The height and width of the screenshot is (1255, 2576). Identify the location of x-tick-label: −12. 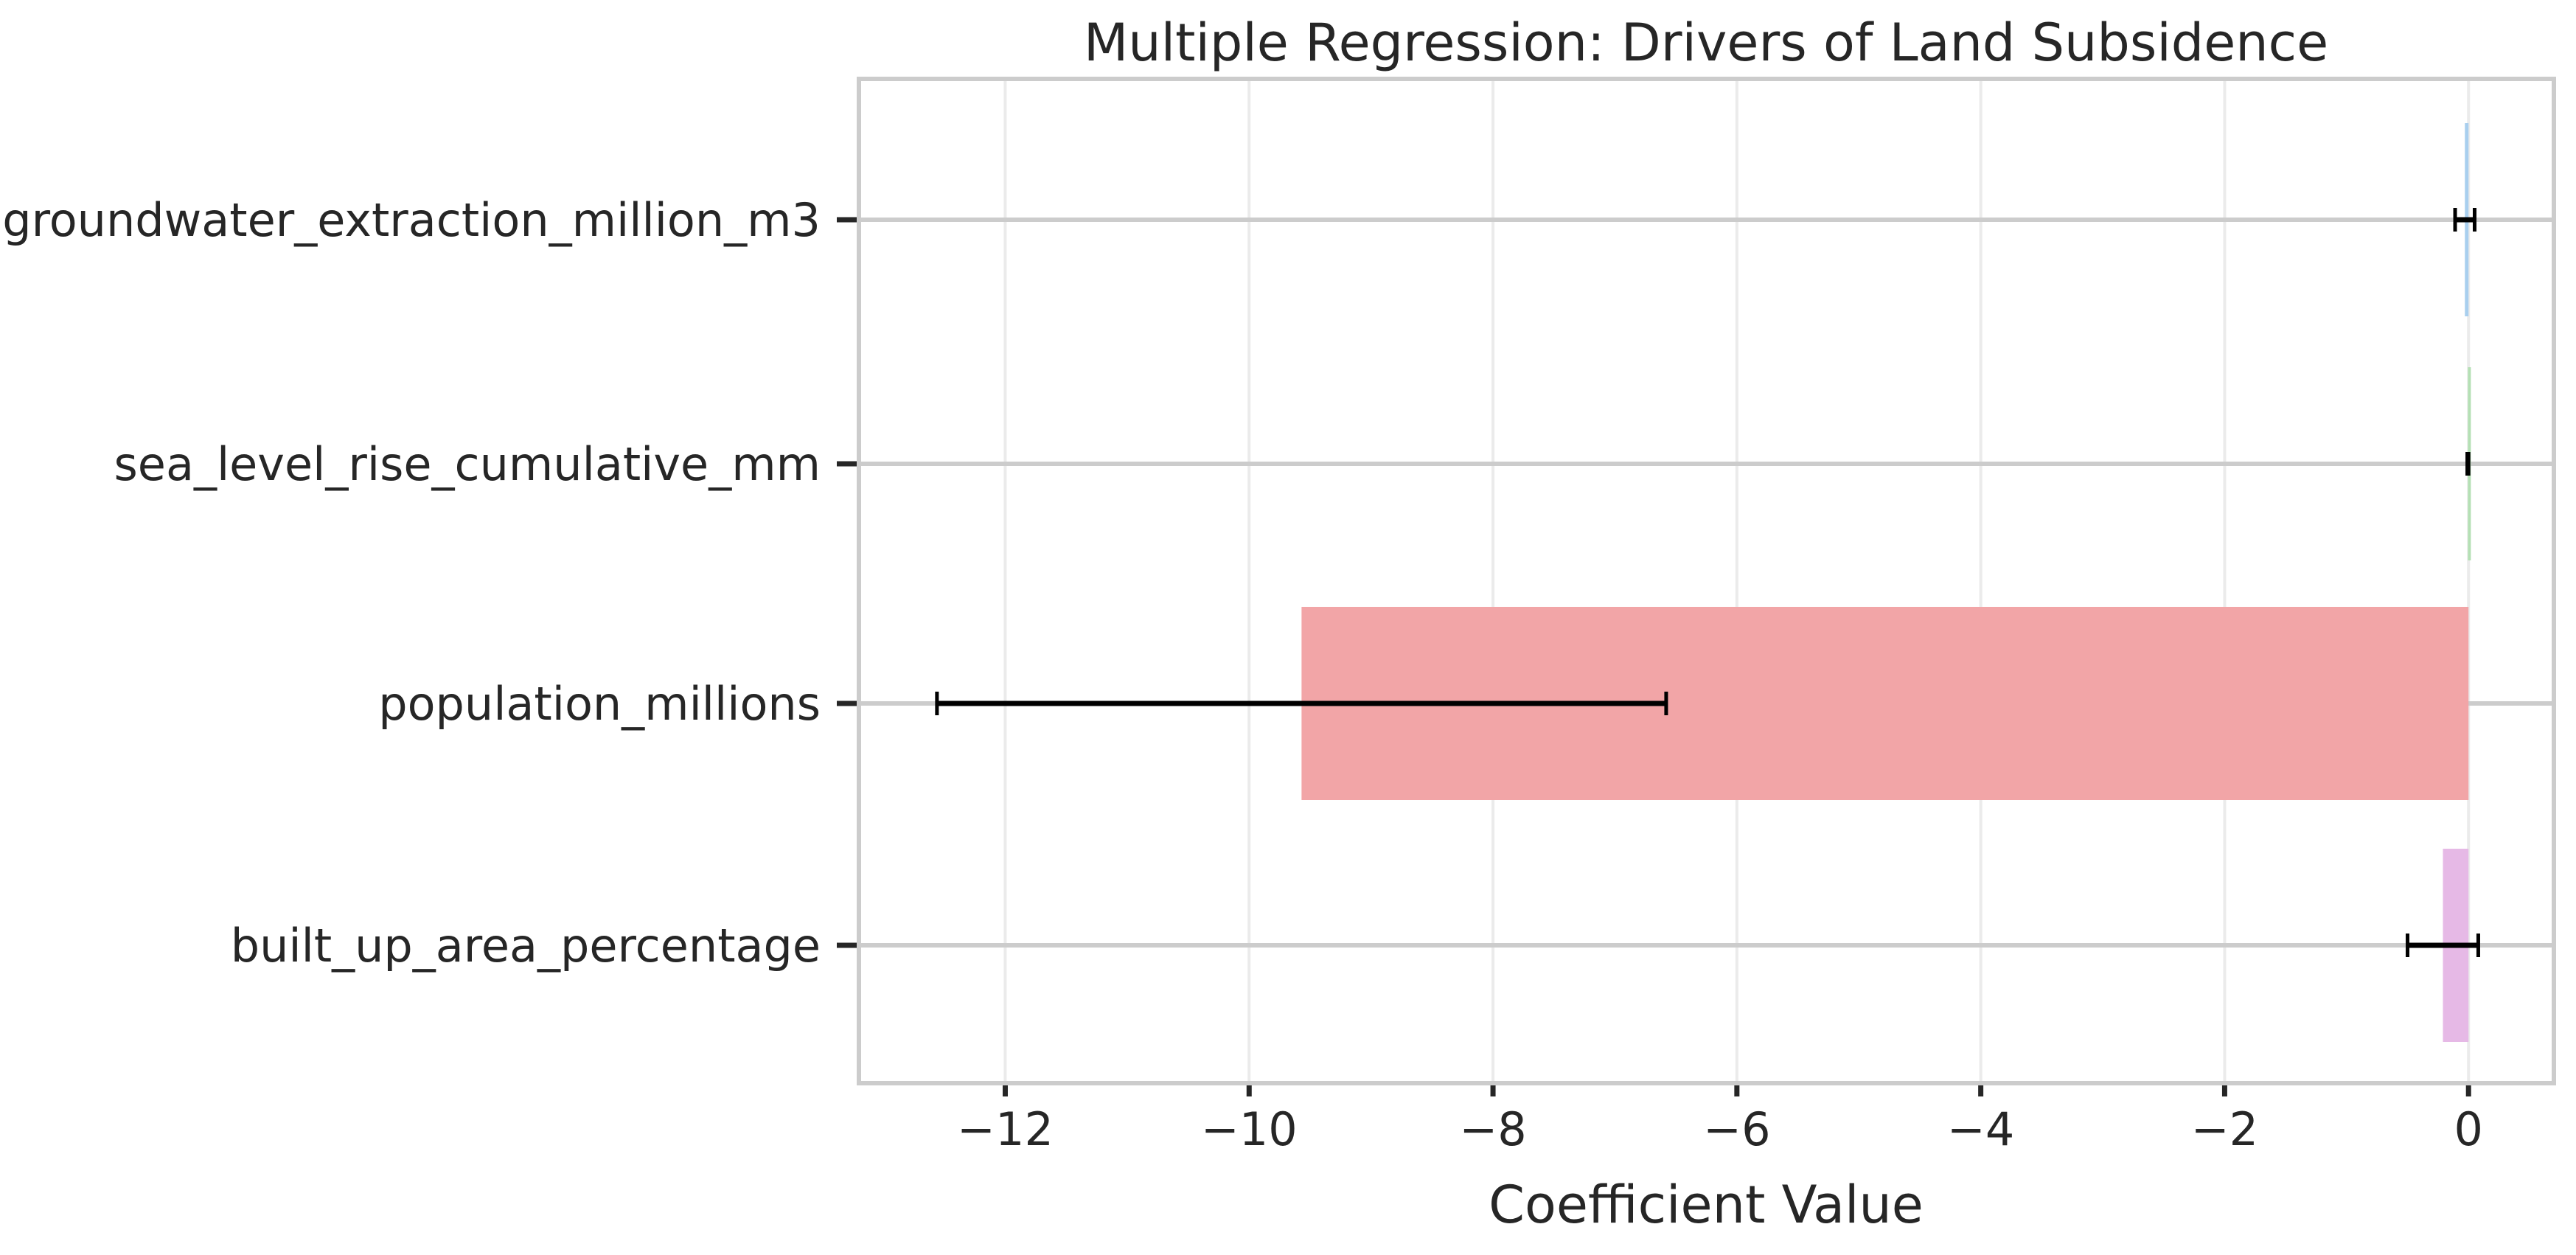
(1005, 1129).